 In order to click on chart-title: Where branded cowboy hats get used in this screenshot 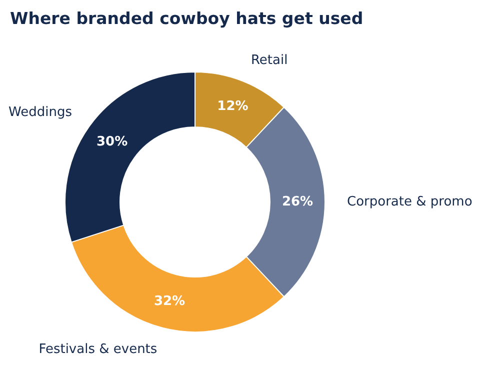, I will do `click(187, 18)`.